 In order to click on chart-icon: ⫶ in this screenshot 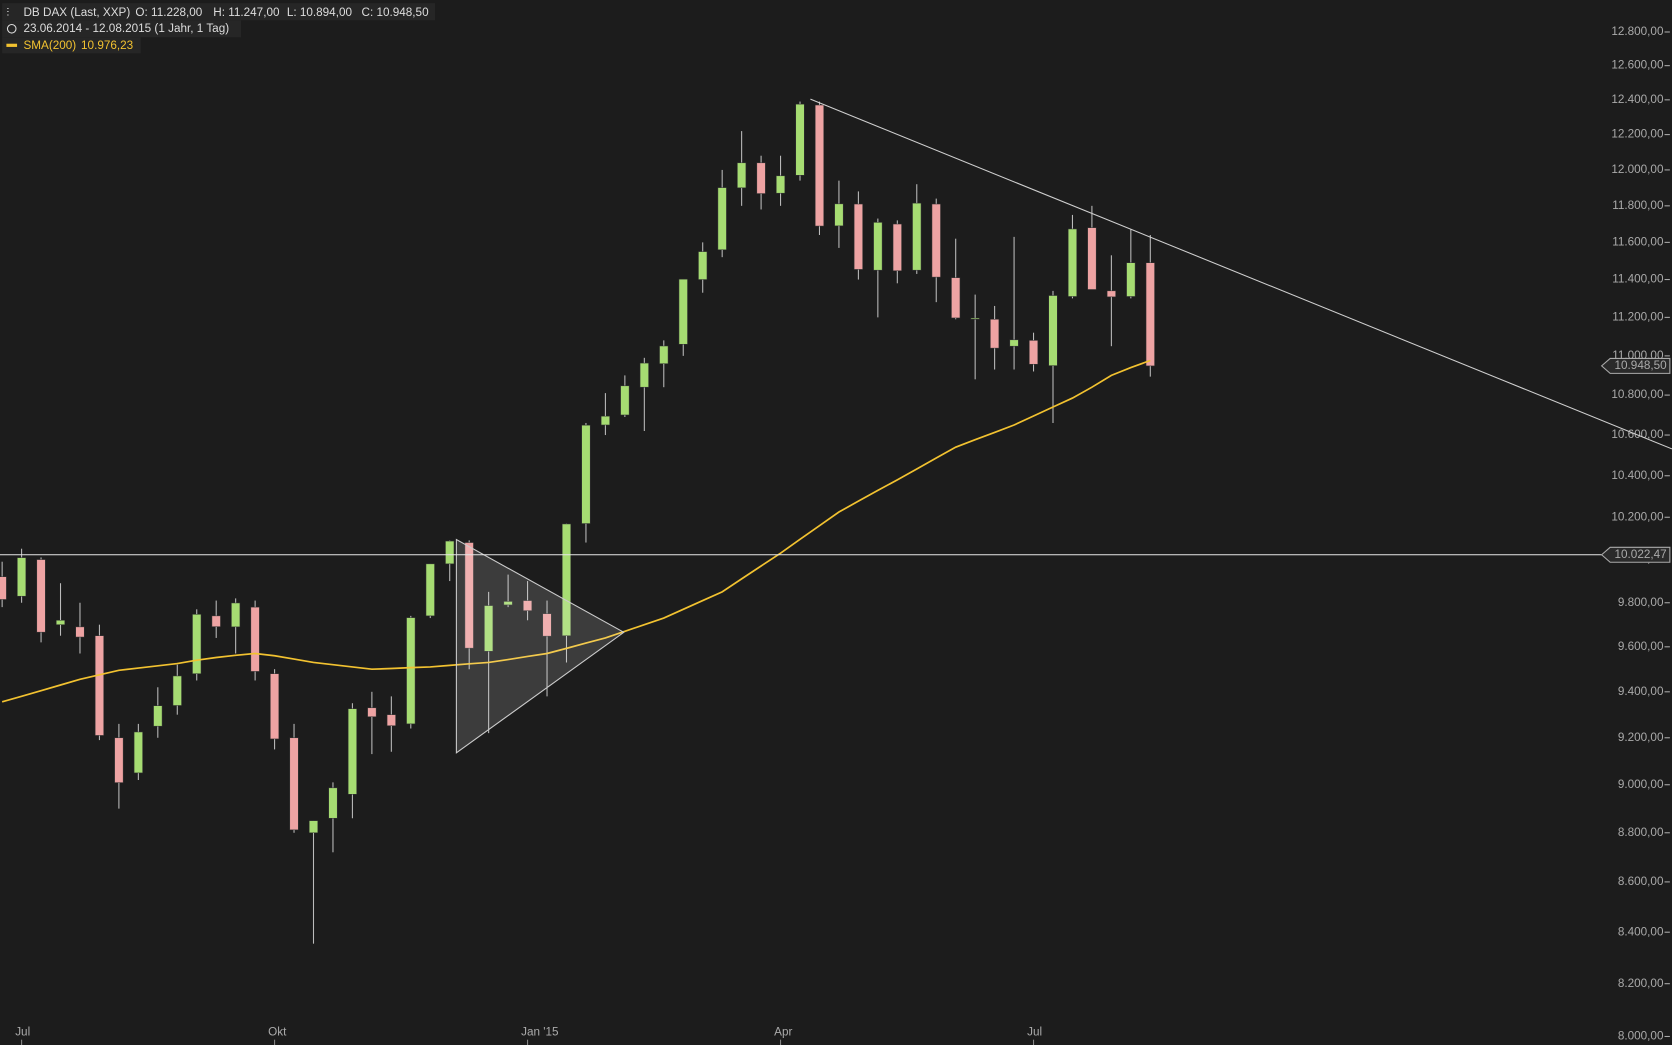, I will do `click(7, 12)`.